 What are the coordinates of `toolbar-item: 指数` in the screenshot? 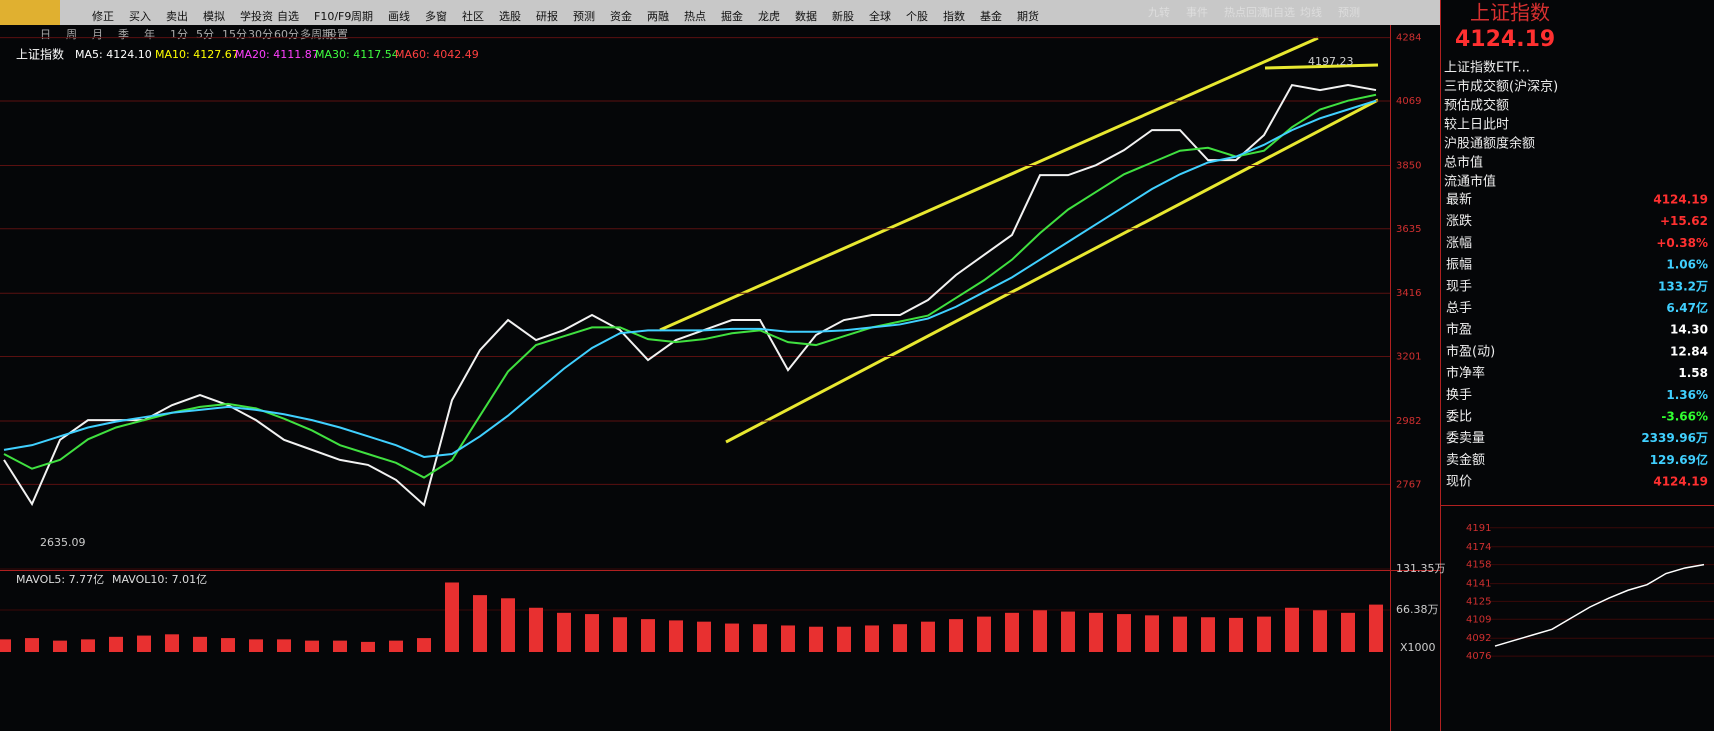 It's located at (954, 16).